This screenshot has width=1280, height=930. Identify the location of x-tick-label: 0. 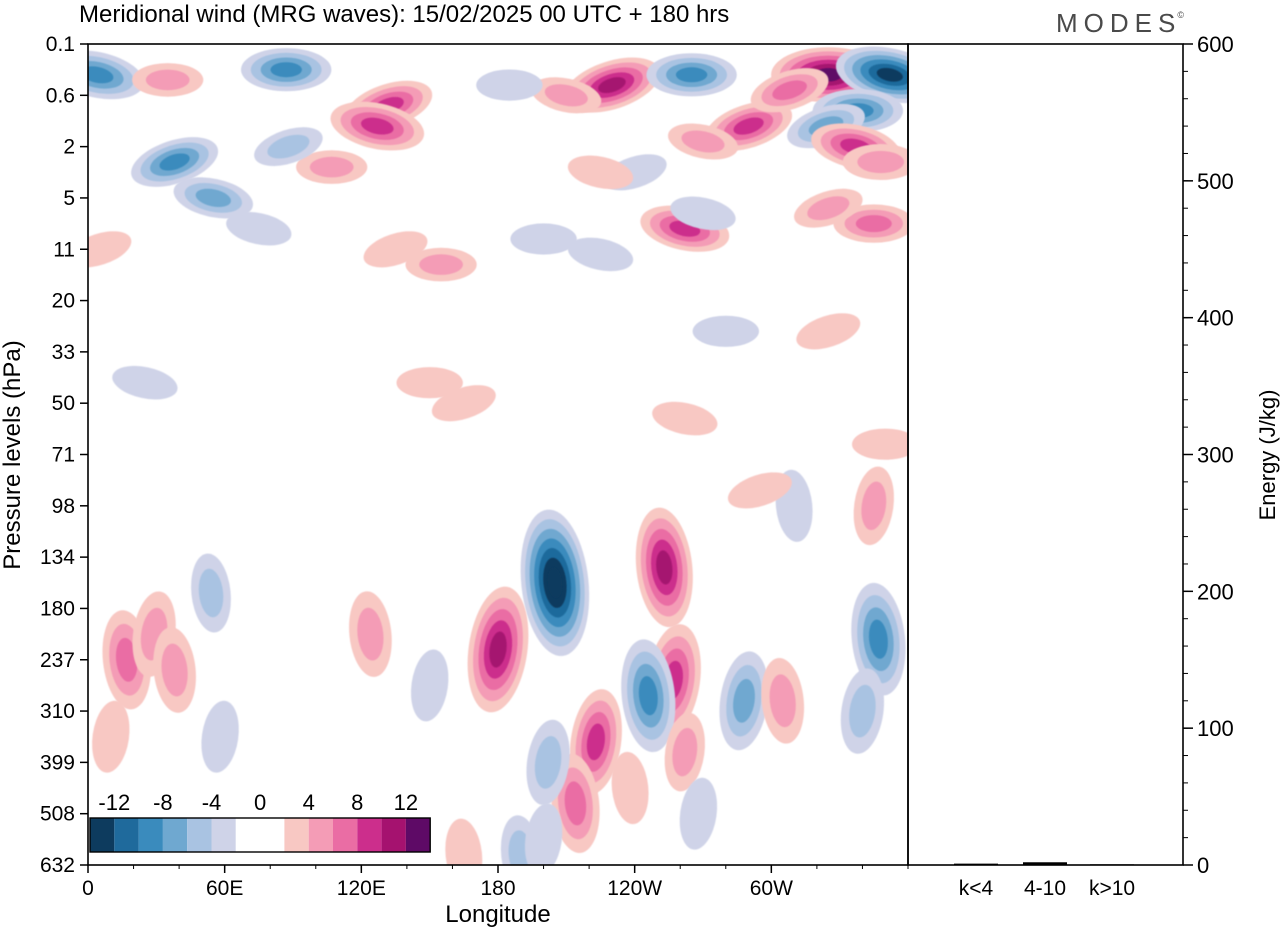
(88, 888).